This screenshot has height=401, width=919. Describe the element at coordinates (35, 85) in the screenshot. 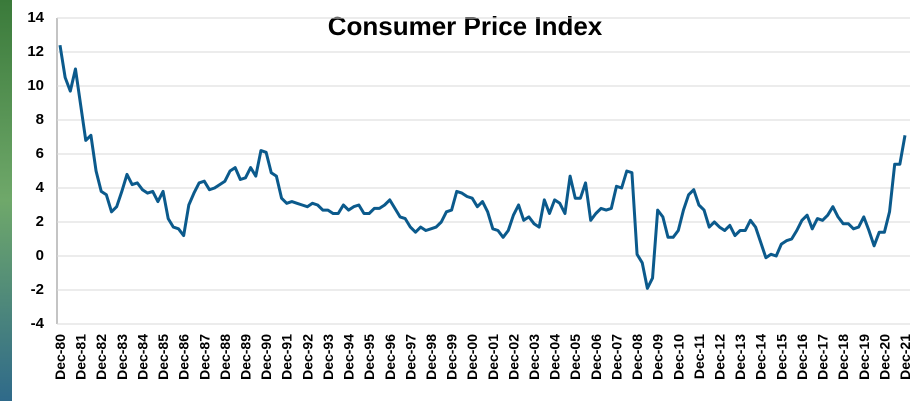

I see `y-tick-label: 10` at that location.